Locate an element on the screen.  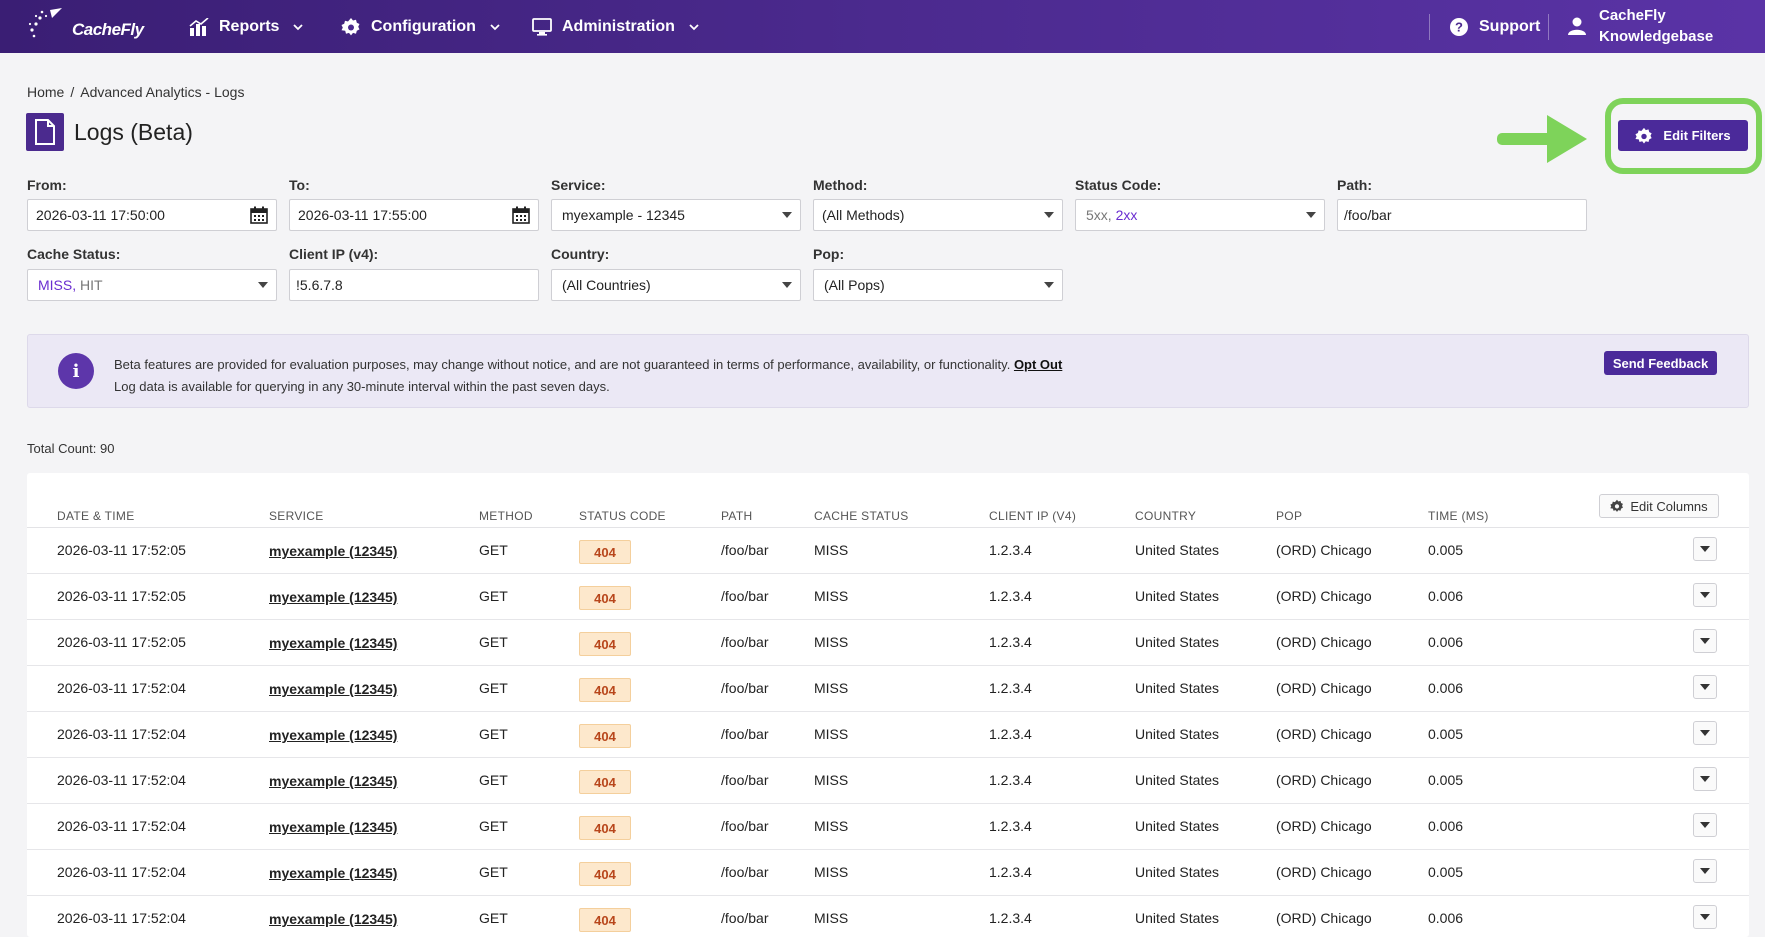
knowledgebase-line1: CacheFly is located at coordinates (1632, 15).